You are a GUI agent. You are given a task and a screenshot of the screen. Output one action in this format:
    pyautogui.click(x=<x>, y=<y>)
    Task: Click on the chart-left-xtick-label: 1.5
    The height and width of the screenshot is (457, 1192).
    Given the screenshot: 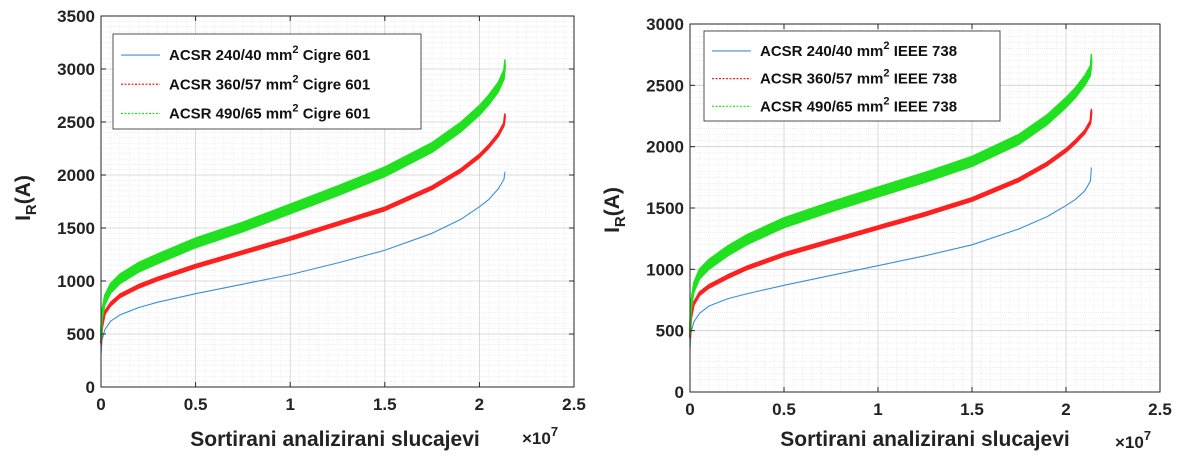 What is the action you would take?
    pyautogui.click(x=385, y=404)
    